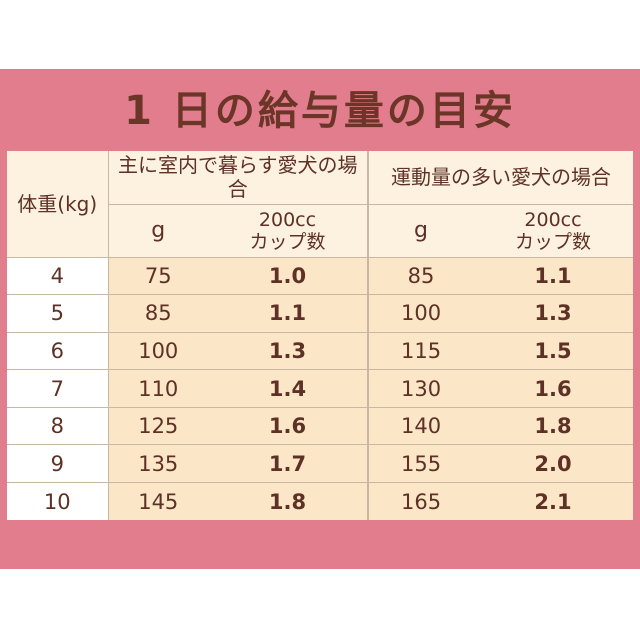 This screenshot has height=640, width=640. I want to click on weight-cell: 4, so click(58, 275).